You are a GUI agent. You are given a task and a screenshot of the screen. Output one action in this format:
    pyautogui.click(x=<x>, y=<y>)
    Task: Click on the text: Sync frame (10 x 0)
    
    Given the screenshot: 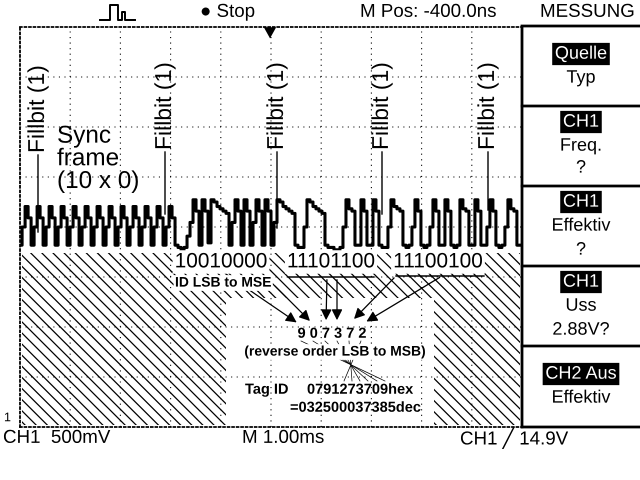 What is the action you would take?
    pyautogui.click(x=97, y=159)
    